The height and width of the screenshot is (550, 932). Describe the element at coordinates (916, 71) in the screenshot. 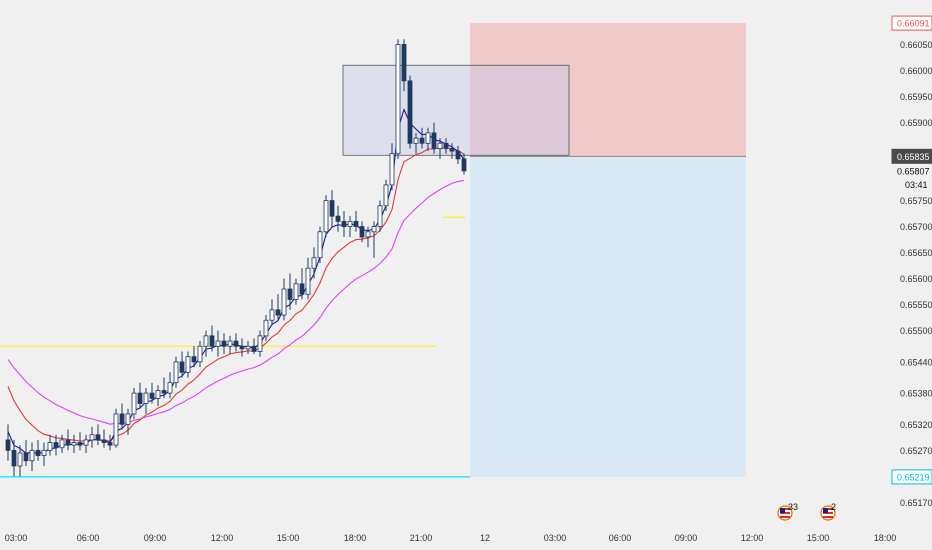

I see `price-tick-label: 0.66000` at that location.